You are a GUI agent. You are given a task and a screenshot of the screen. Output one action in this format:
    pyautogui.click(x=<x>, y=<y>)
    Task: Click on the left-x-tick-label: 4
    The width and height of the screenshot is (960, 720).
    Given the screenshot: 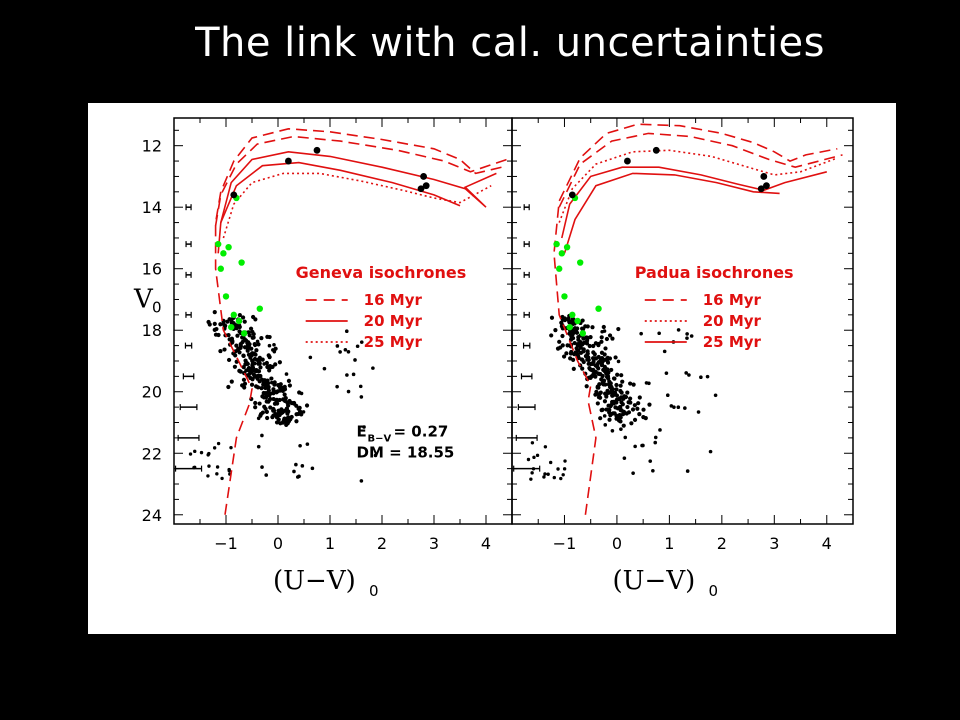 What is the action you would take?
    pyautogui.click(x=486, y=543)
    